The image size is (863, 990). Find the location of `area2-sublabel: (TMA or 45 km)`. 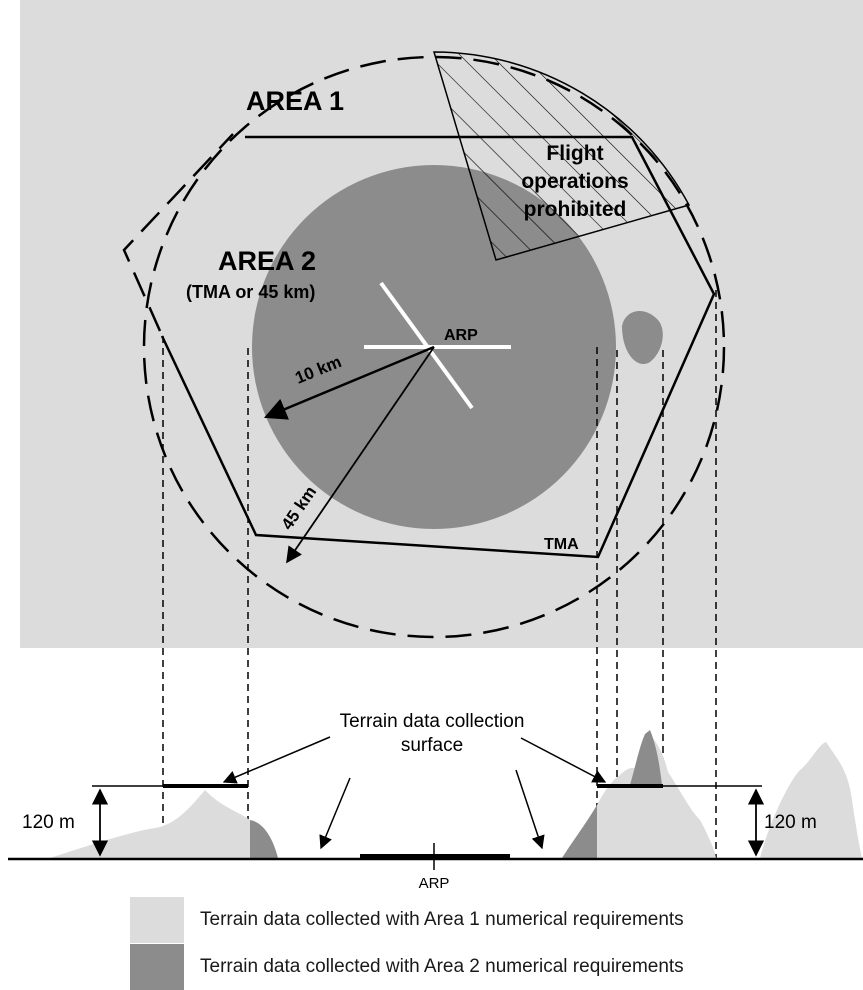

area2-sublabel: (TMA or 45 km) is located at coordinates (250, 292).